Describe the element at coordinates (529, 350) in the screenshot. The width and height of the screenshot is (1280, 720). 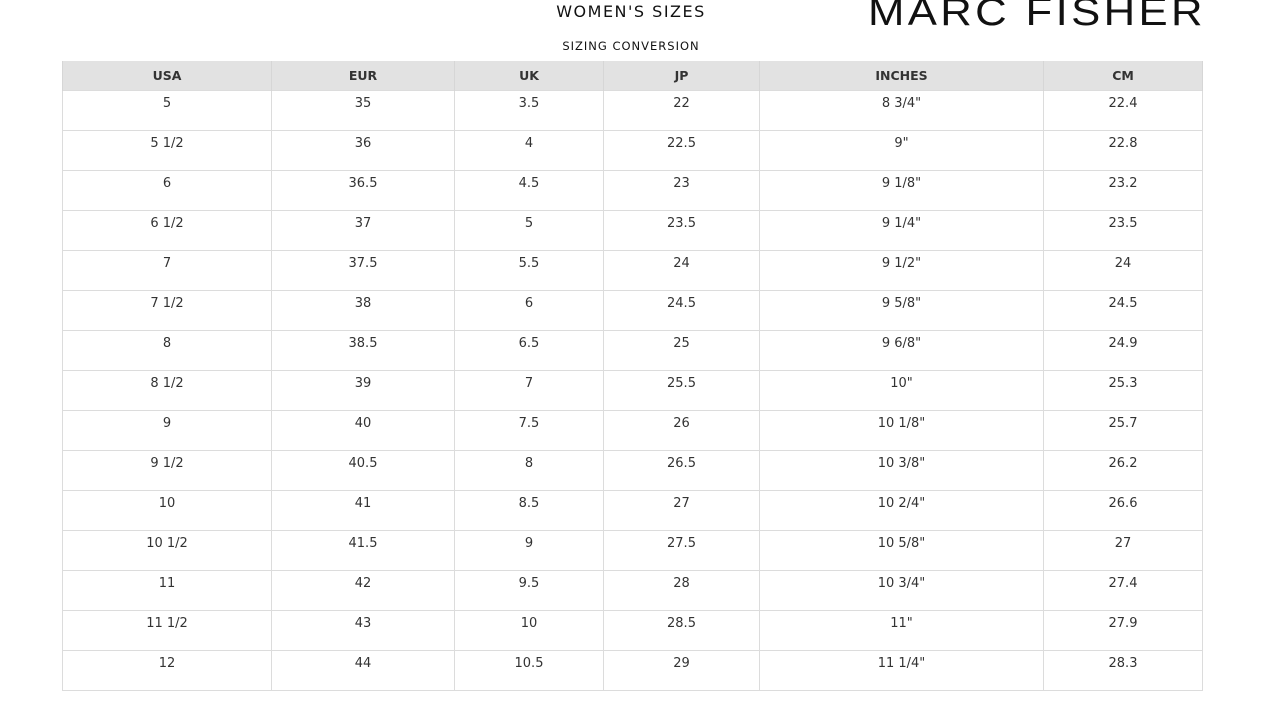
I see `cell-uk: 6.5` at that location.